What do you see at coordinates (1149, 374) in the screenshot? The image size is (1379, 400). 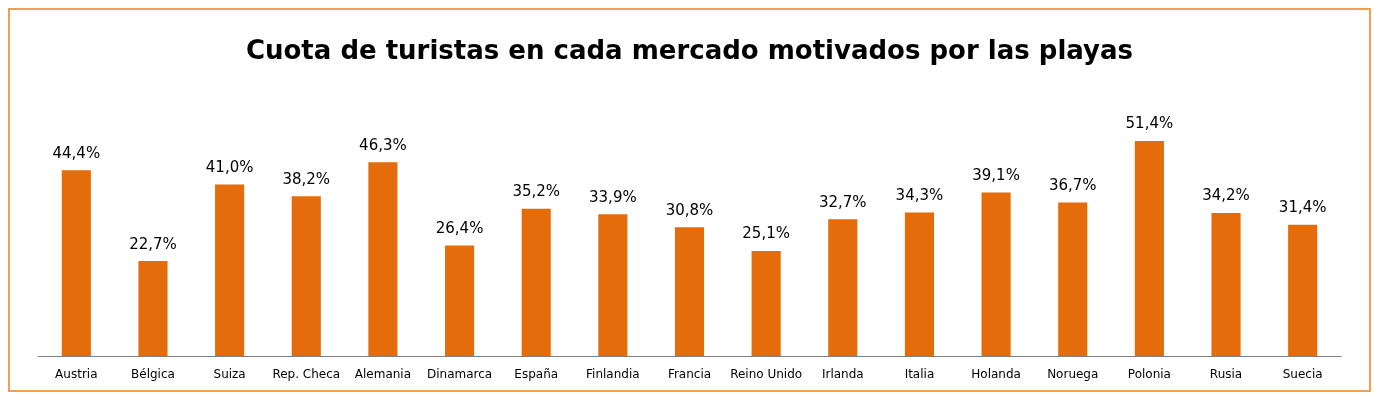 I see `x-tick-label: Polonia` at bounding box center [1149, 374].